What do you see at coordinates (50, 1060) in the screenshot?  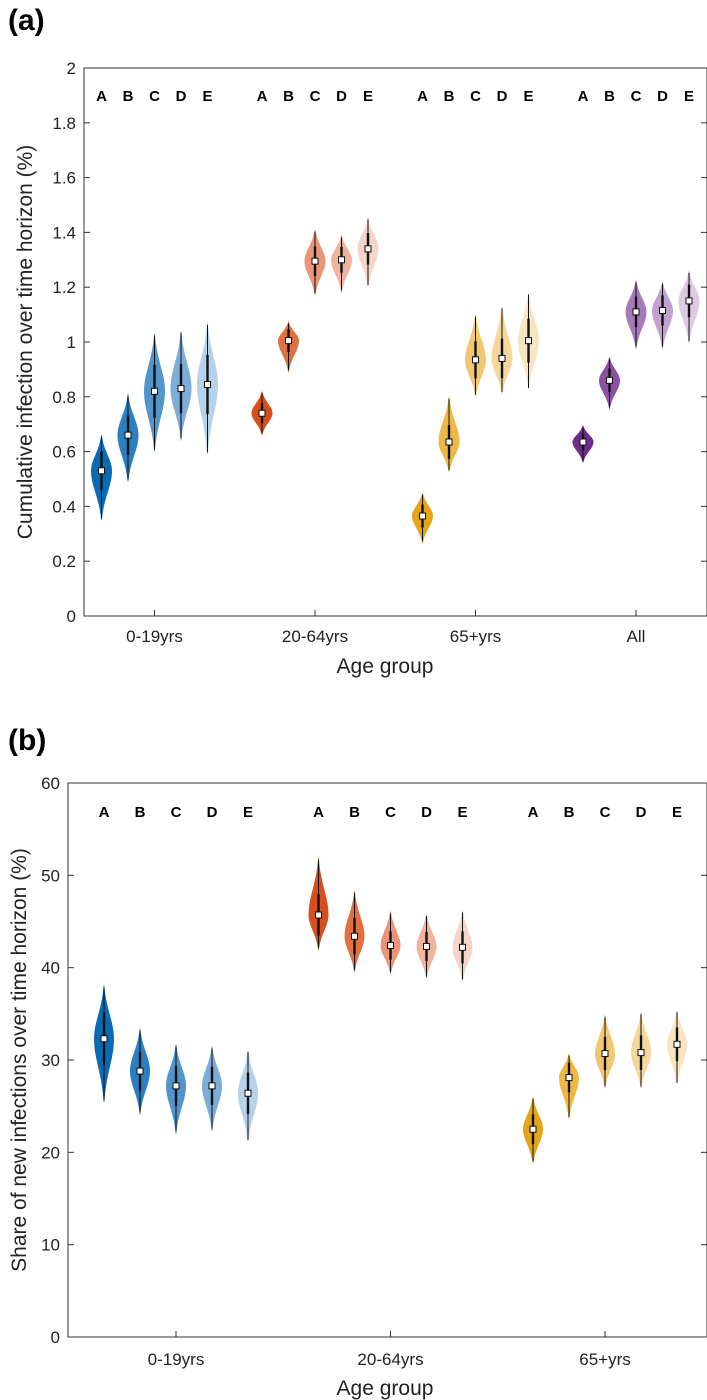 I see `panel-b-y-tick-label: 30` at bounding box center [50, 1060].